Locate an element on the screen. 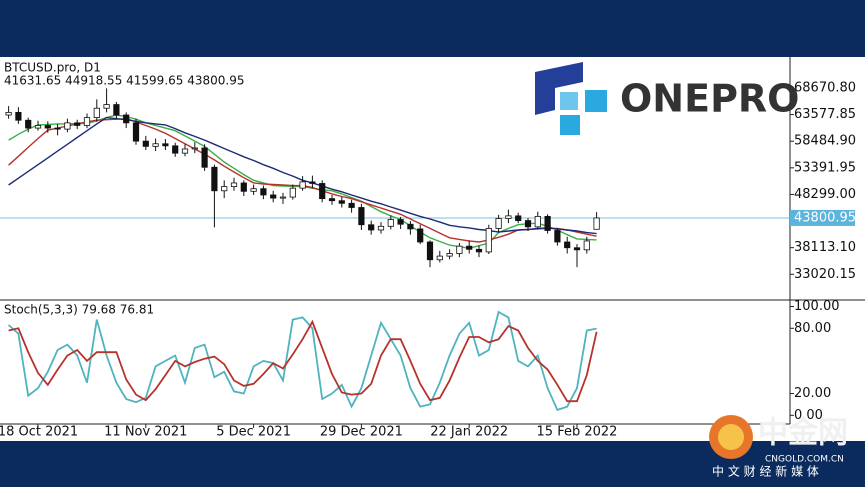  y-tick-label: 100.00 is located at coordinates (817, 306).